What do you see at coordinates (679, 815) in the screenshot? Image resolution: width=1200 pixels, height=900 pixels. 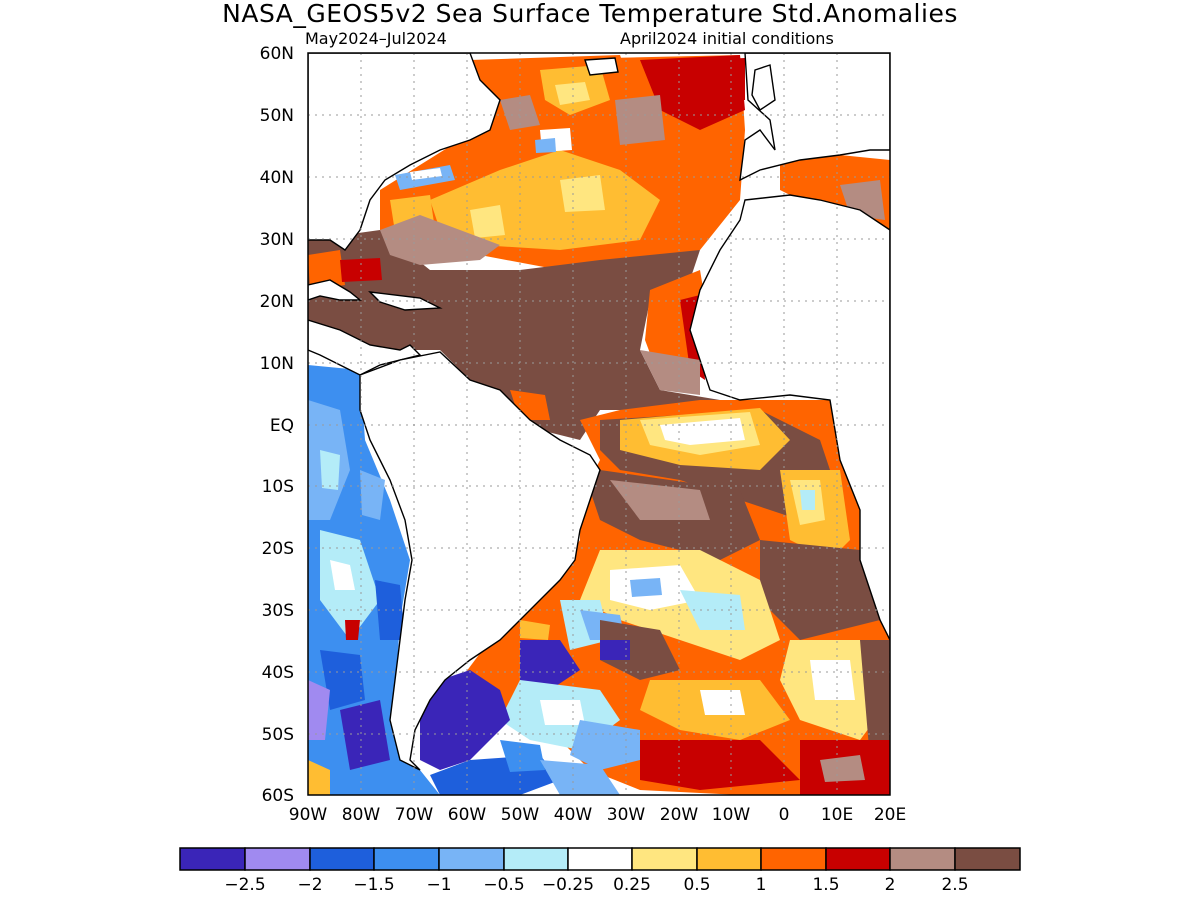 I see `lon-label: 20W` at bounding box center [679, 815].